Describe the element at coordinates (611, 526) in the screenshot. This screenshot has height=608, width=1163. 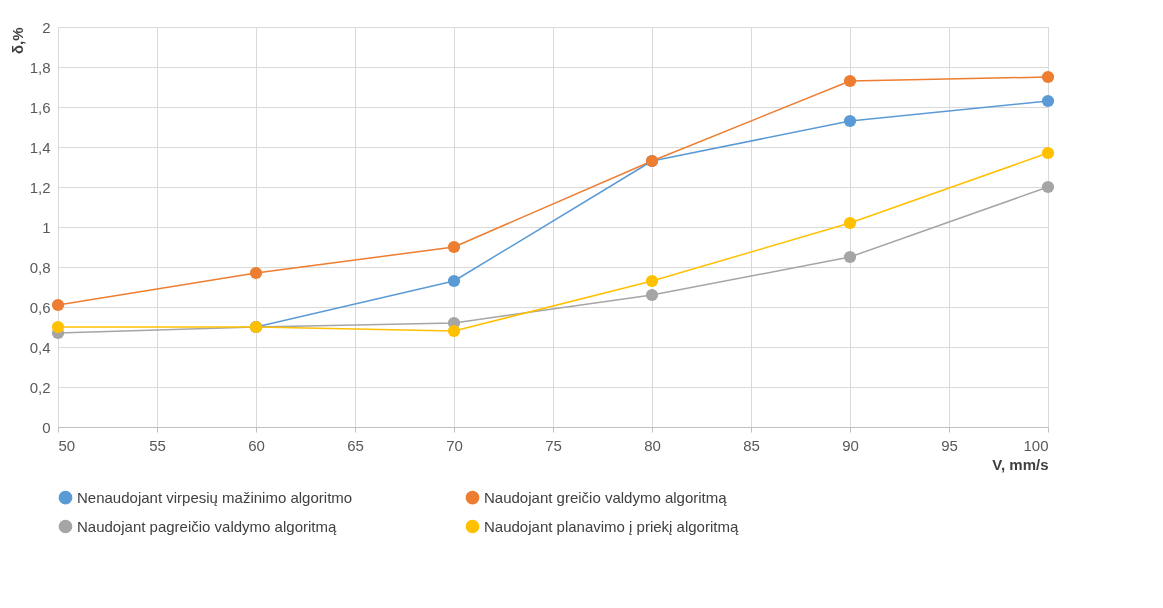
I see `legend-label: Naudojant planavimo į priekį algoritmą` at that location.